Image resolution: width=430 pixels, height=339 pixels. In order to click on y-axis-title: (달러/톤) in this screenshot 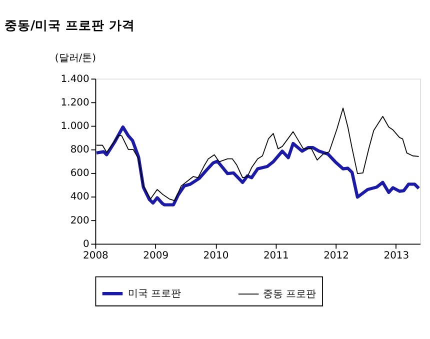, I will do `click(75, 58)`.